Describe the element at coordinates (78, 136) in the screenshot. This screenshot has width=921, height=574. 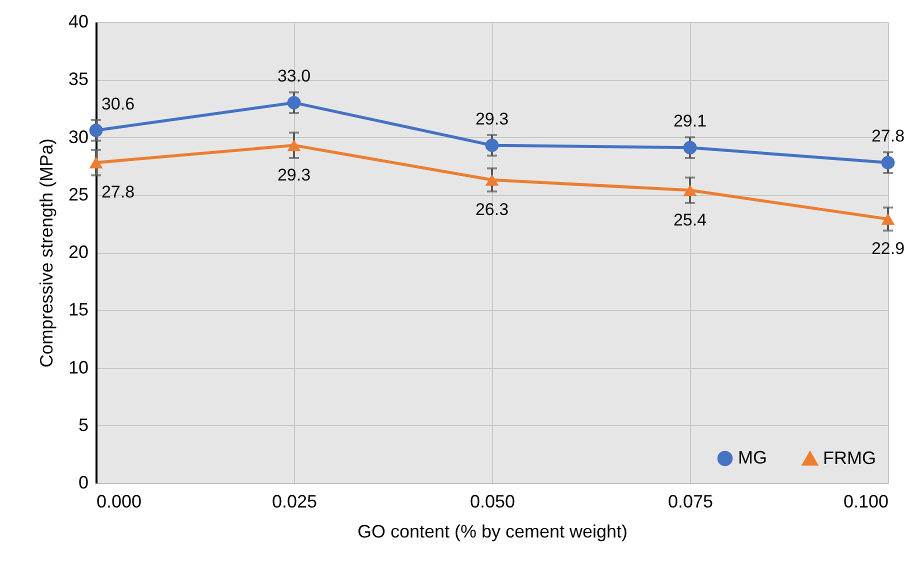
I see `y-tick-label: 30` at that location.